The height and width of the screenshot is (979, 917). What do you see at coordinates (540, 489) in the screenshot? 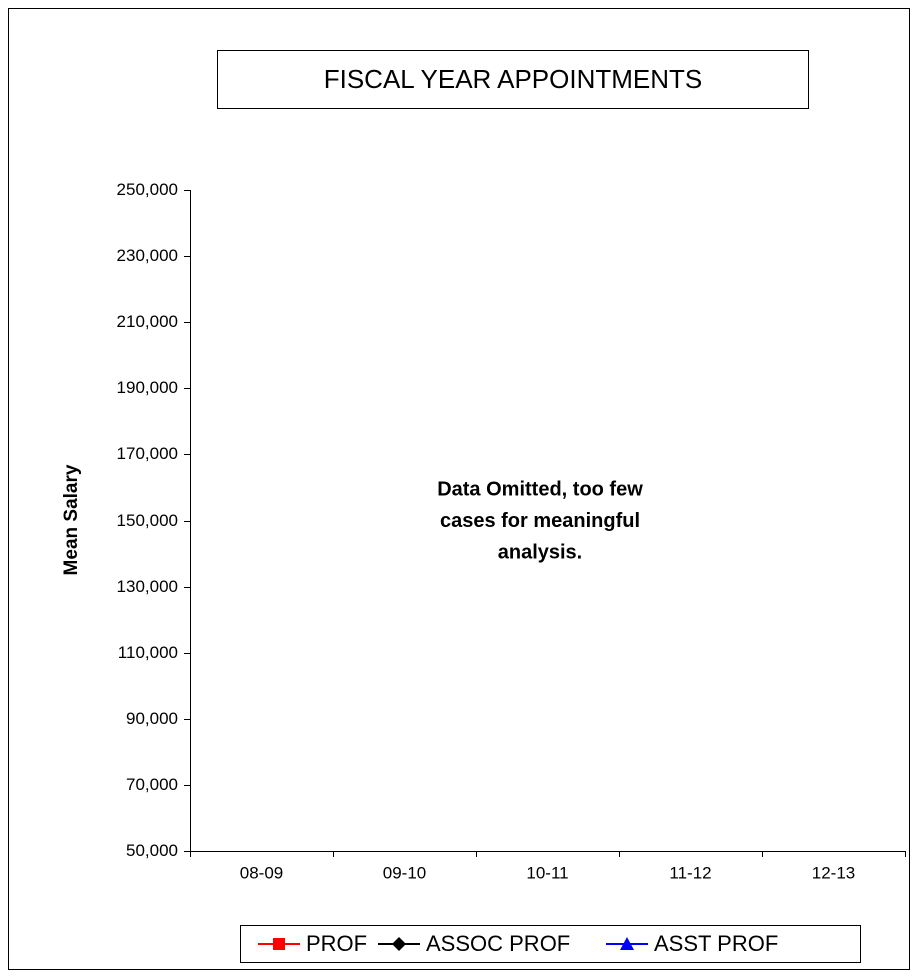
I see `annotation: Data Omitted, too few` at bounding box center [540, 489].